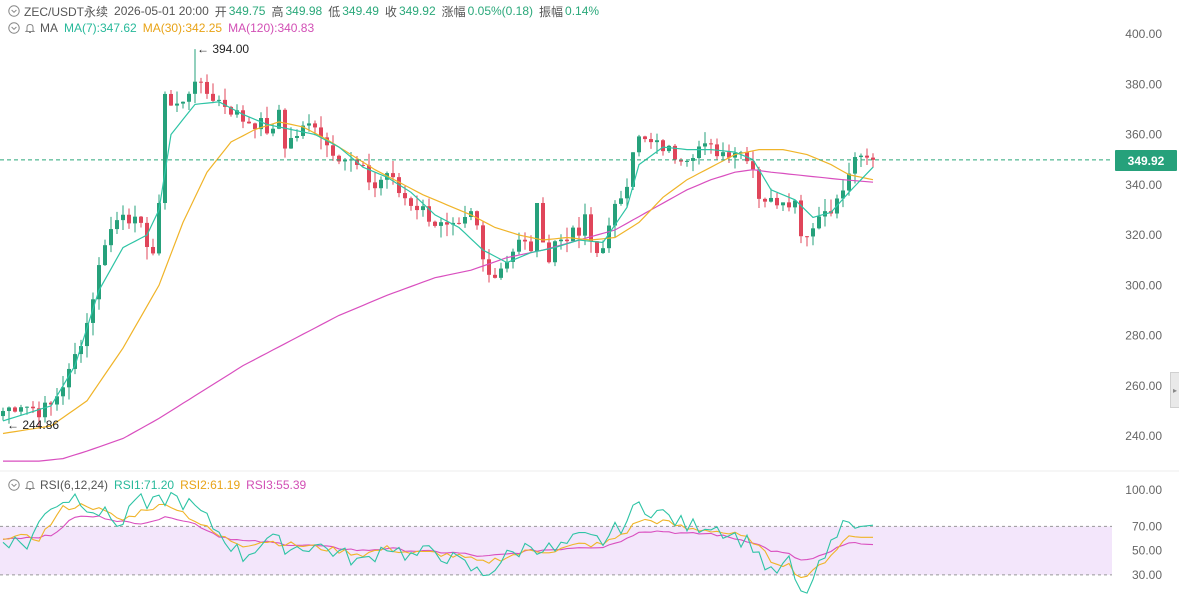  What do you see at coordinates (1147, 575) in the screenshot?
I see `rsi-axis-label: 30.00` at bounding box center [1147, 575].